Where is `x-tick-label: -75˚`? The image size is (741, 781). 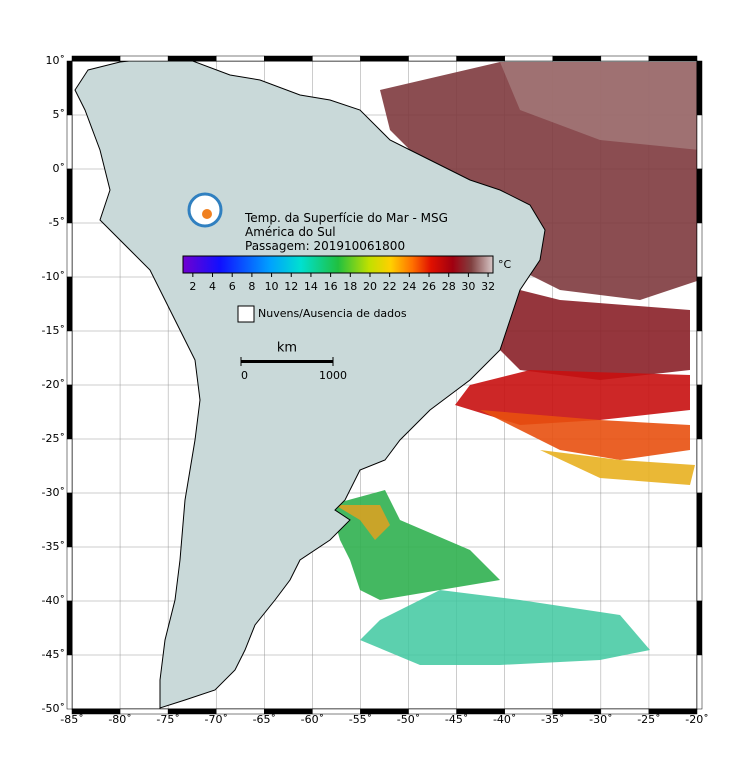
x-tick-label: -75˚ is located at coordinates (167, 719).